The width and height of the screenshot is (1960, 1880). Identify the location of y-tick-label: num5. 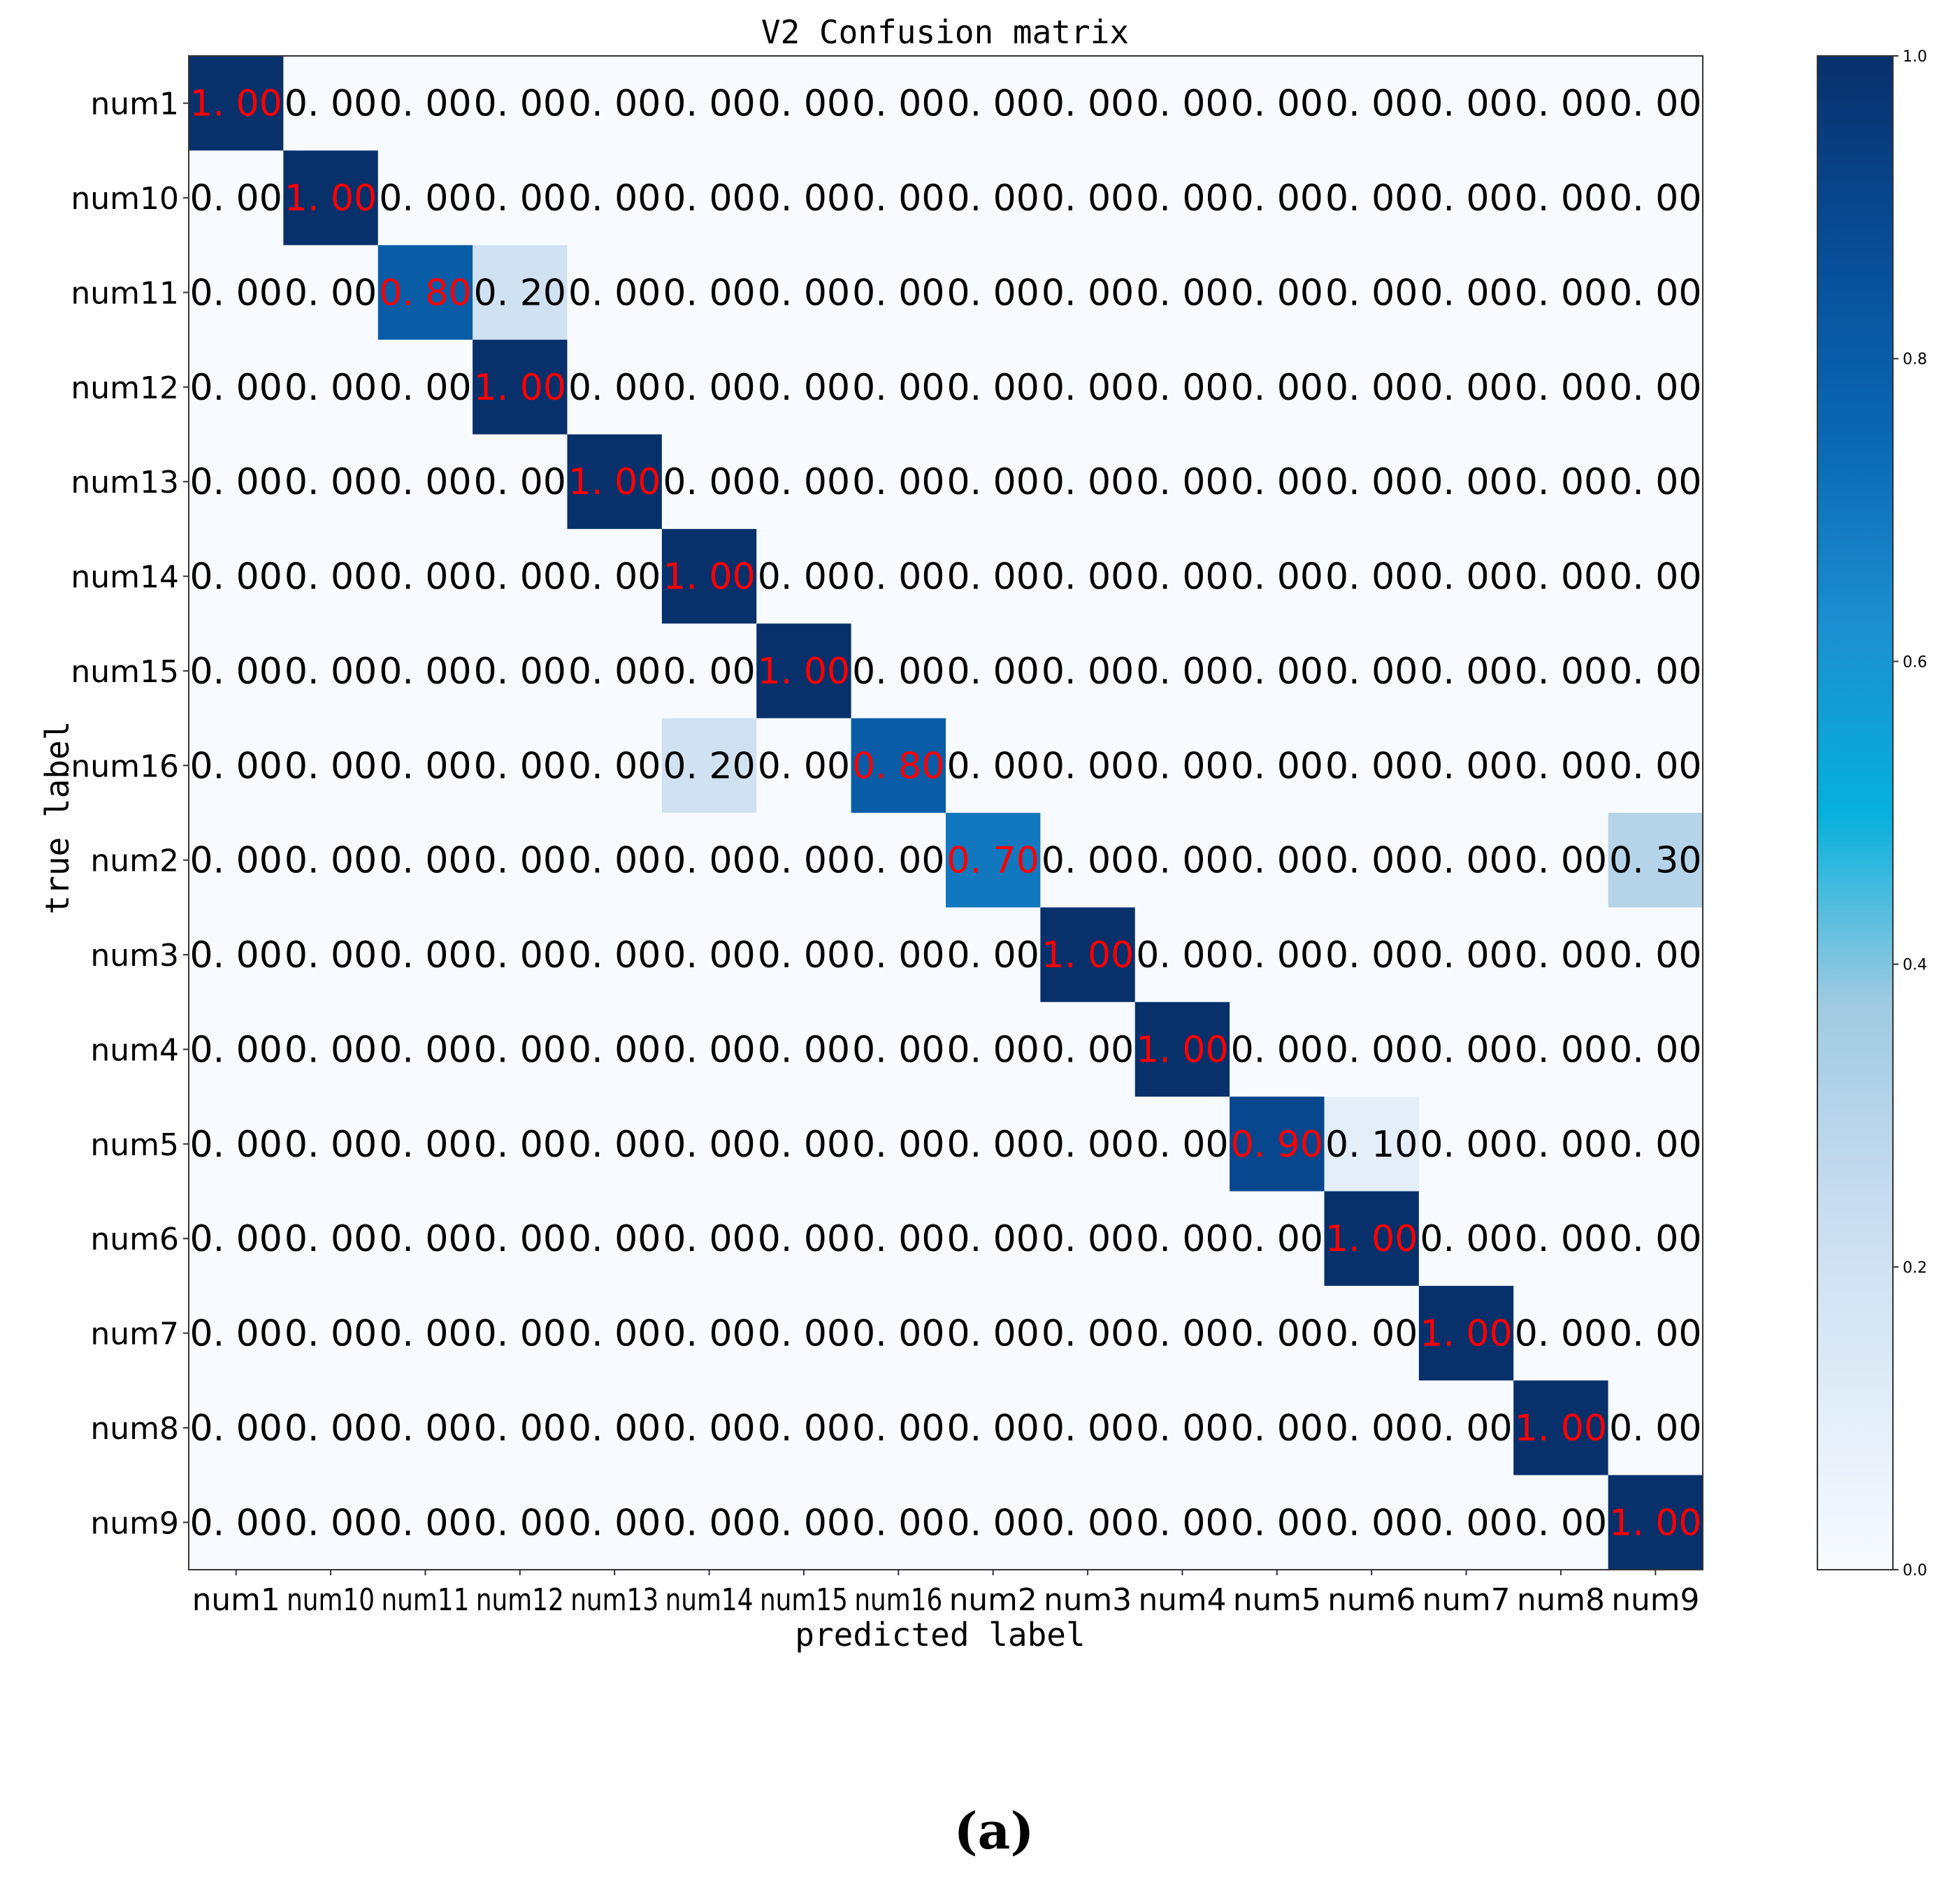
(134, 1145).